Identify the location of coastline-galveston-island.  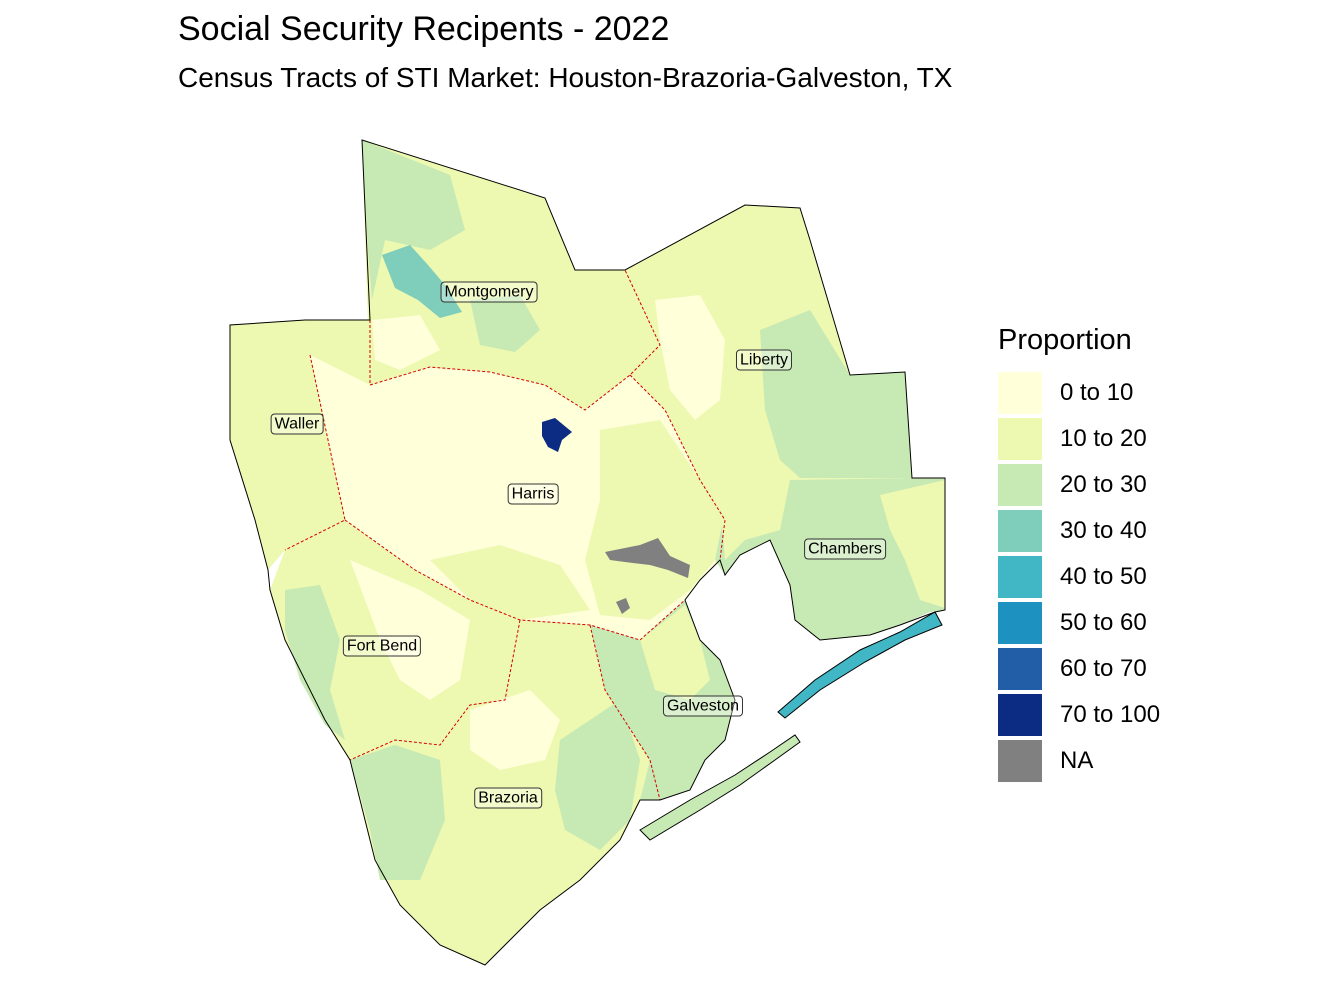
(720, 787).